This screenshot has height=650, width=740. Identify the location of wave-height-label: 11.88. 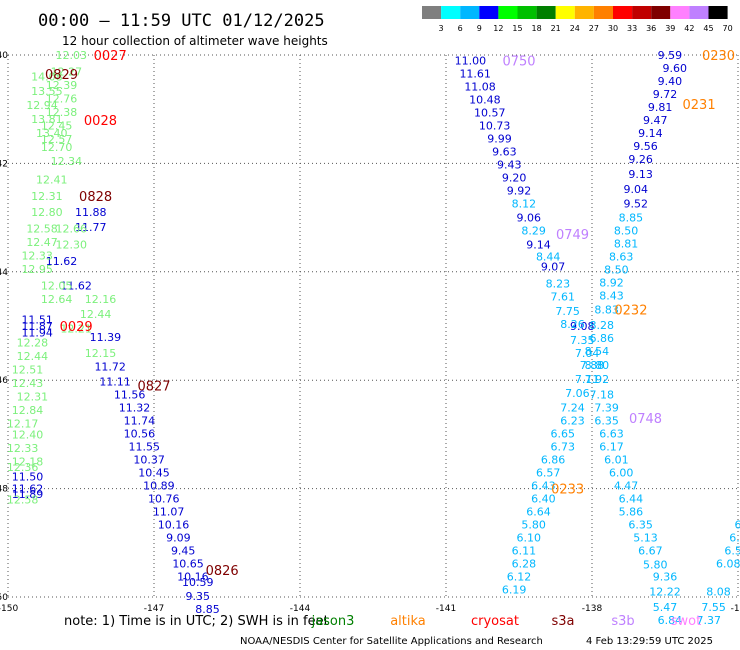
(91, 212).